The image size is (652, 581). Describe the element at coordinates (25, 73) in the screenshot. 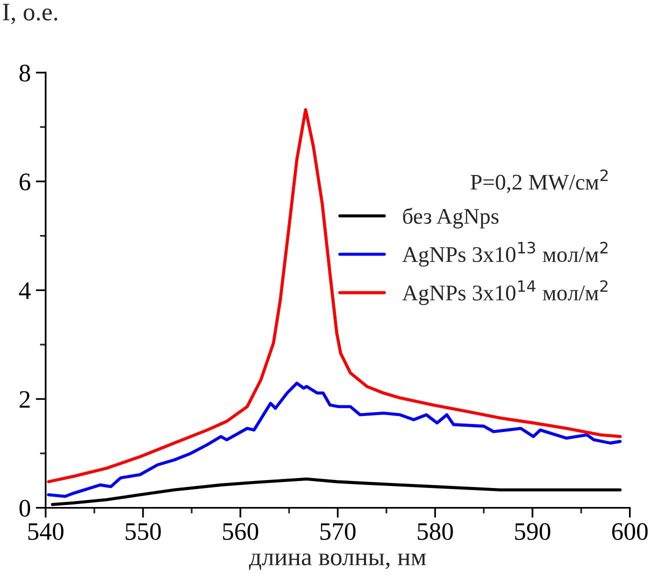

I see `y-tick-label: 8` at that location.